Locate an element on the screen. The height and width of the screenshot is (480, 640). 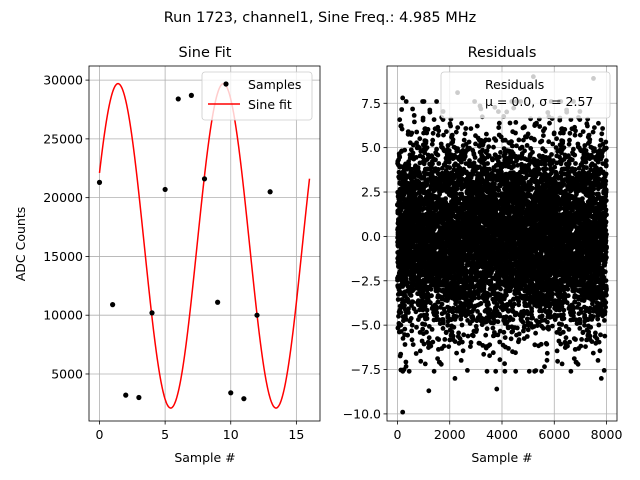
sine-fit-xtick-label: 15 is located at coordinates (296, 434).